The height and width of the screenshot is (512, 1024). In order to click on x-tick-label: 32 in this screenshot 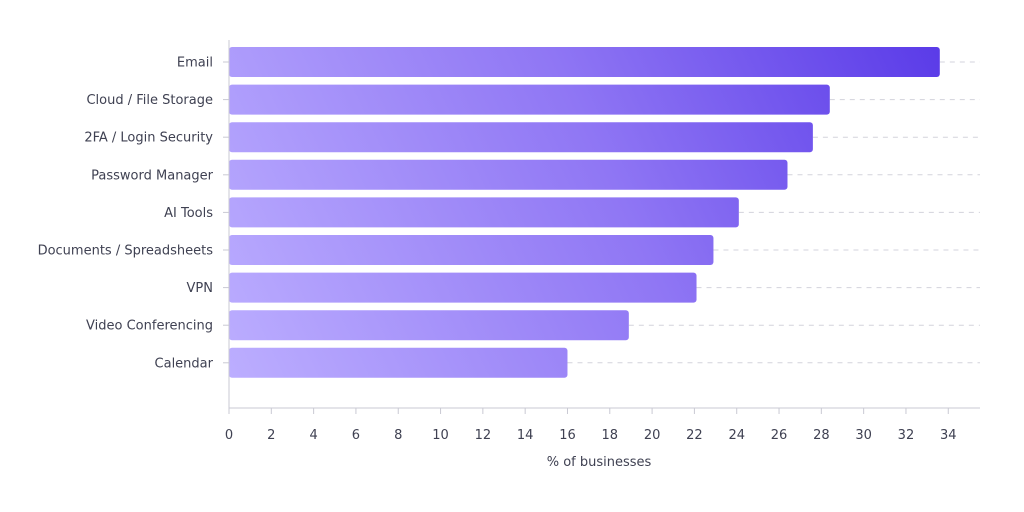, I will do `click(906, 435)`.